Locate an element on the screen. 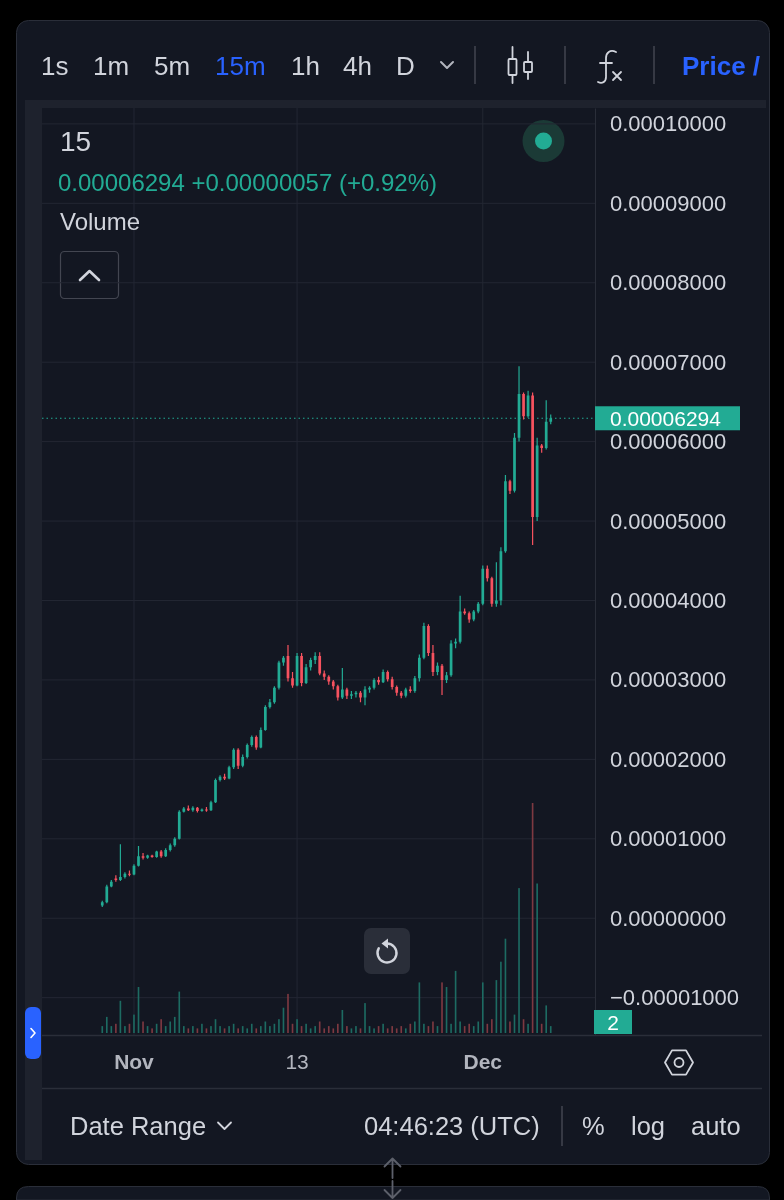  x-tick-label: 13 is located at coordinates (297, 1061).